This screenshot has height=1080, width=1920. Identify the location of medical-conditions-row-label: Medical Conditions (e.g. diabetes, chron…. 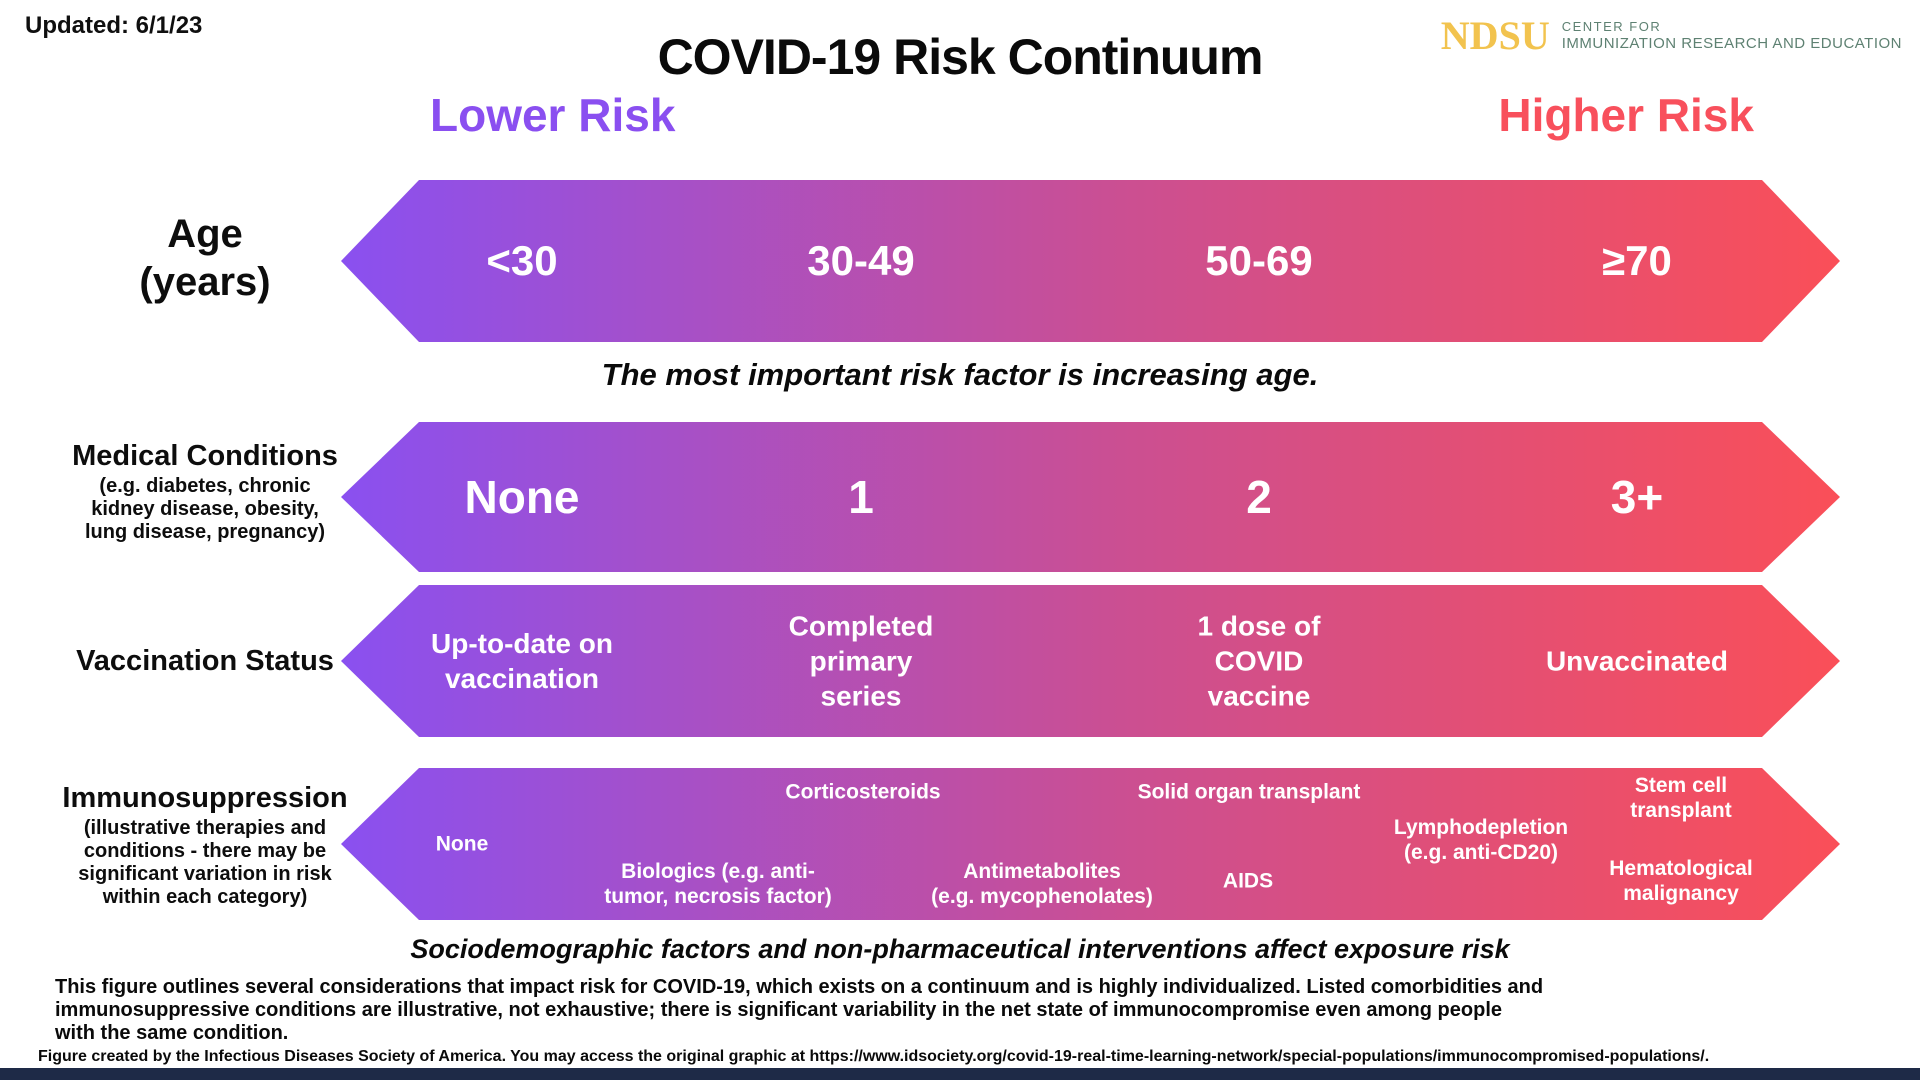
(205, 492).